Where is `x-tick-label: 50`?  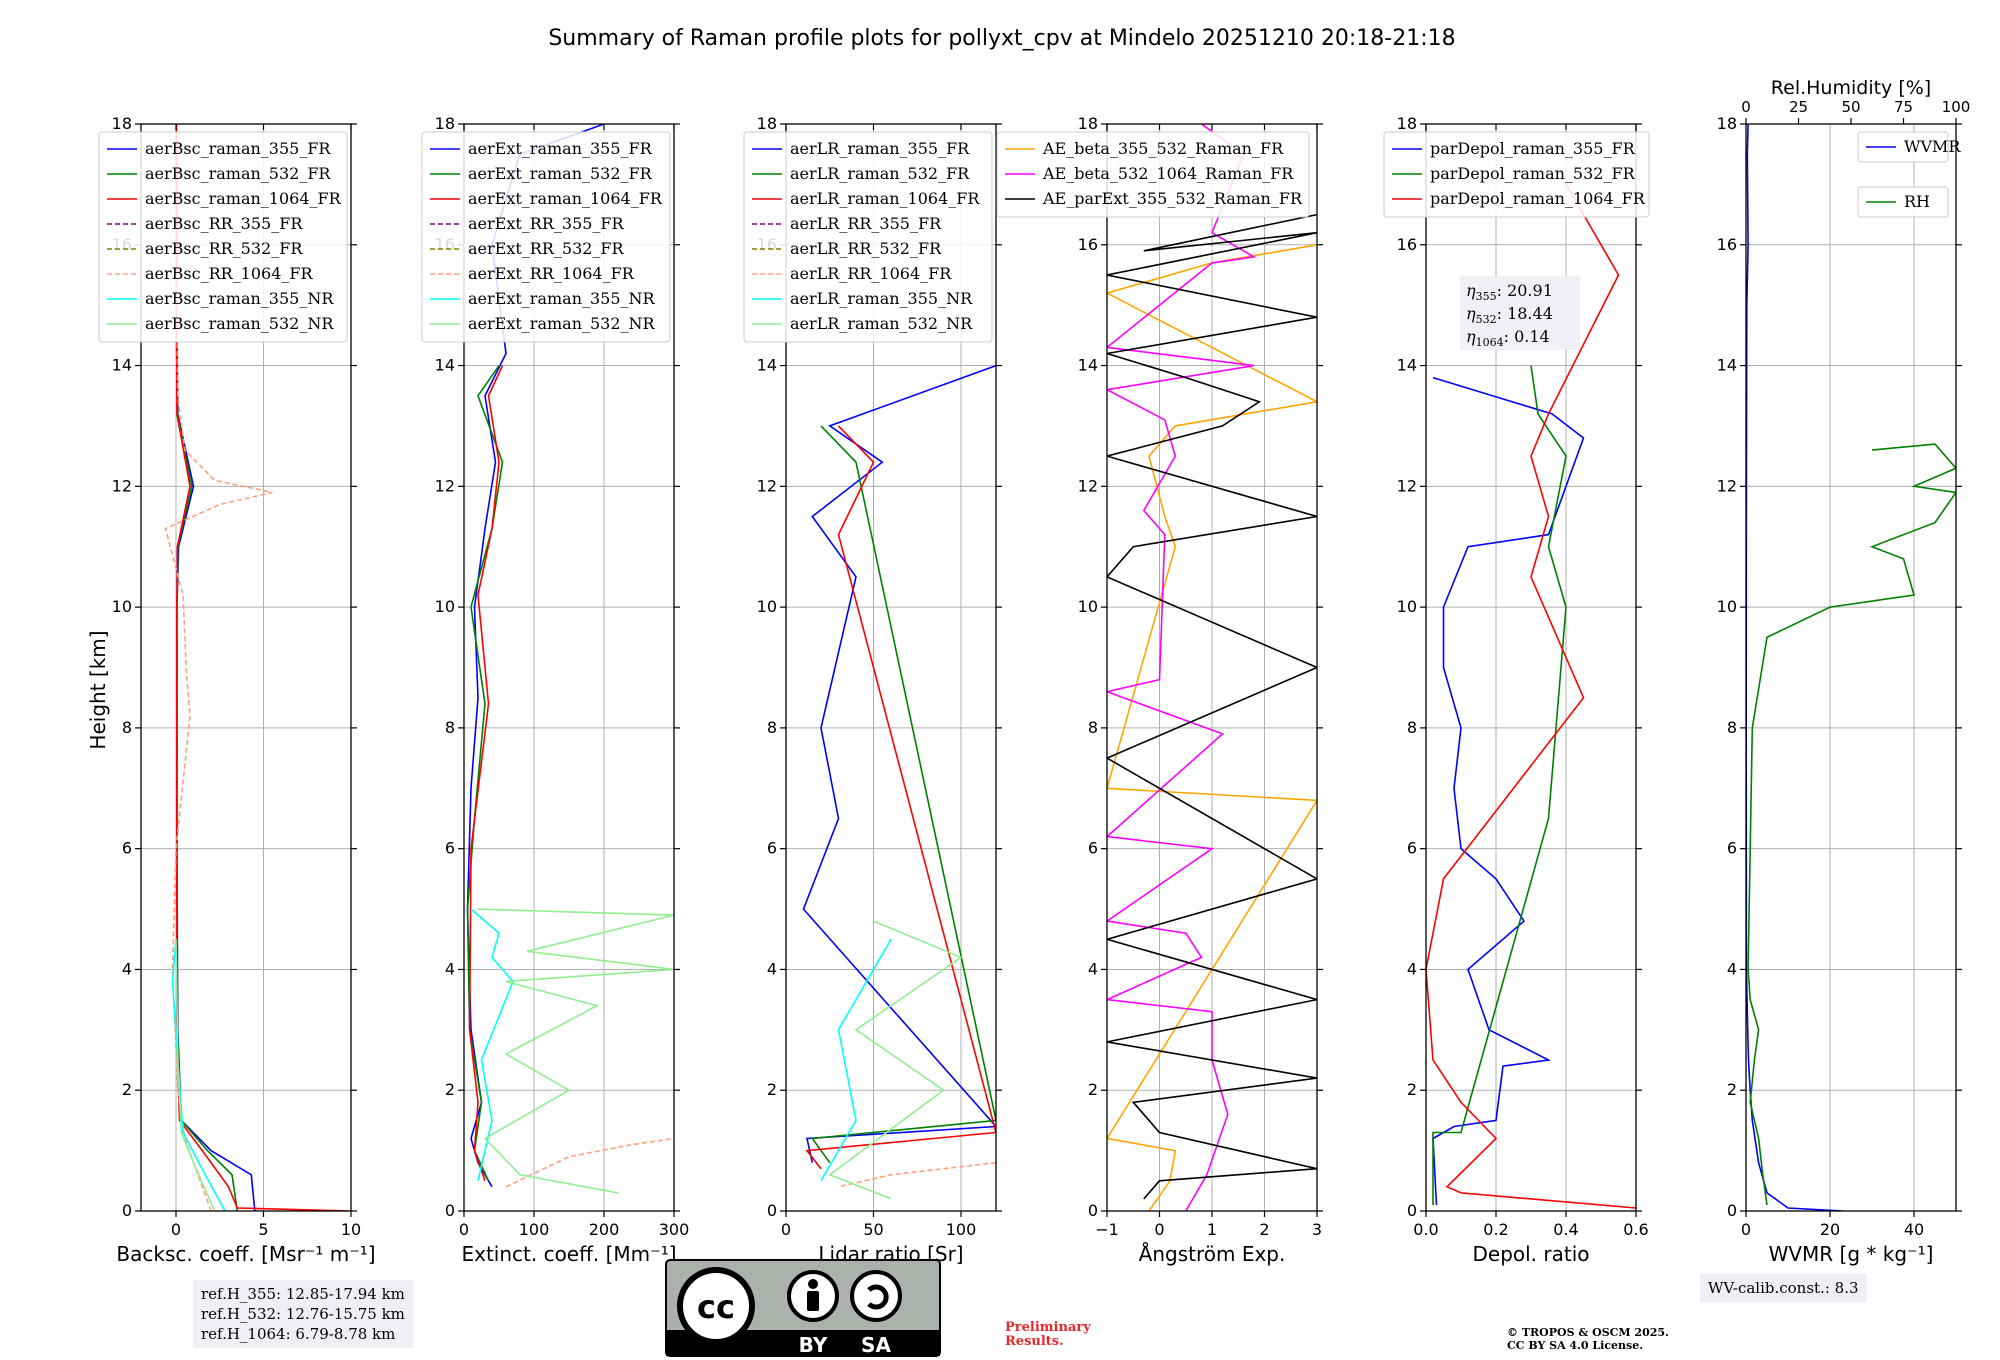
x-tick-label: 50 is located at coordinates (873, 1229).